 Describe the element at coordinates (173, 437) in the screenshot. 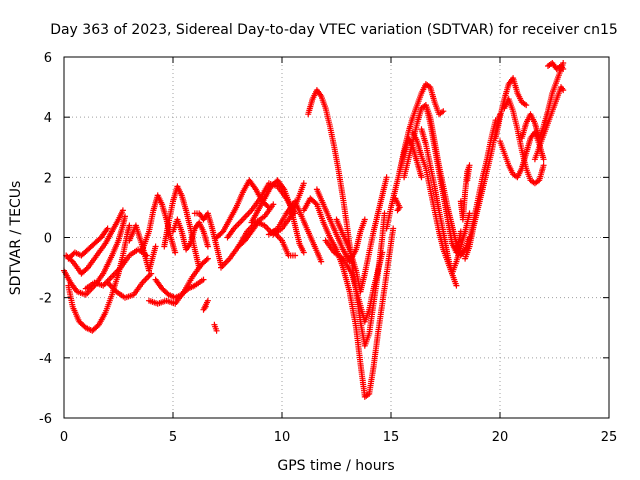

I see `x-tick-label: 5` at that location.